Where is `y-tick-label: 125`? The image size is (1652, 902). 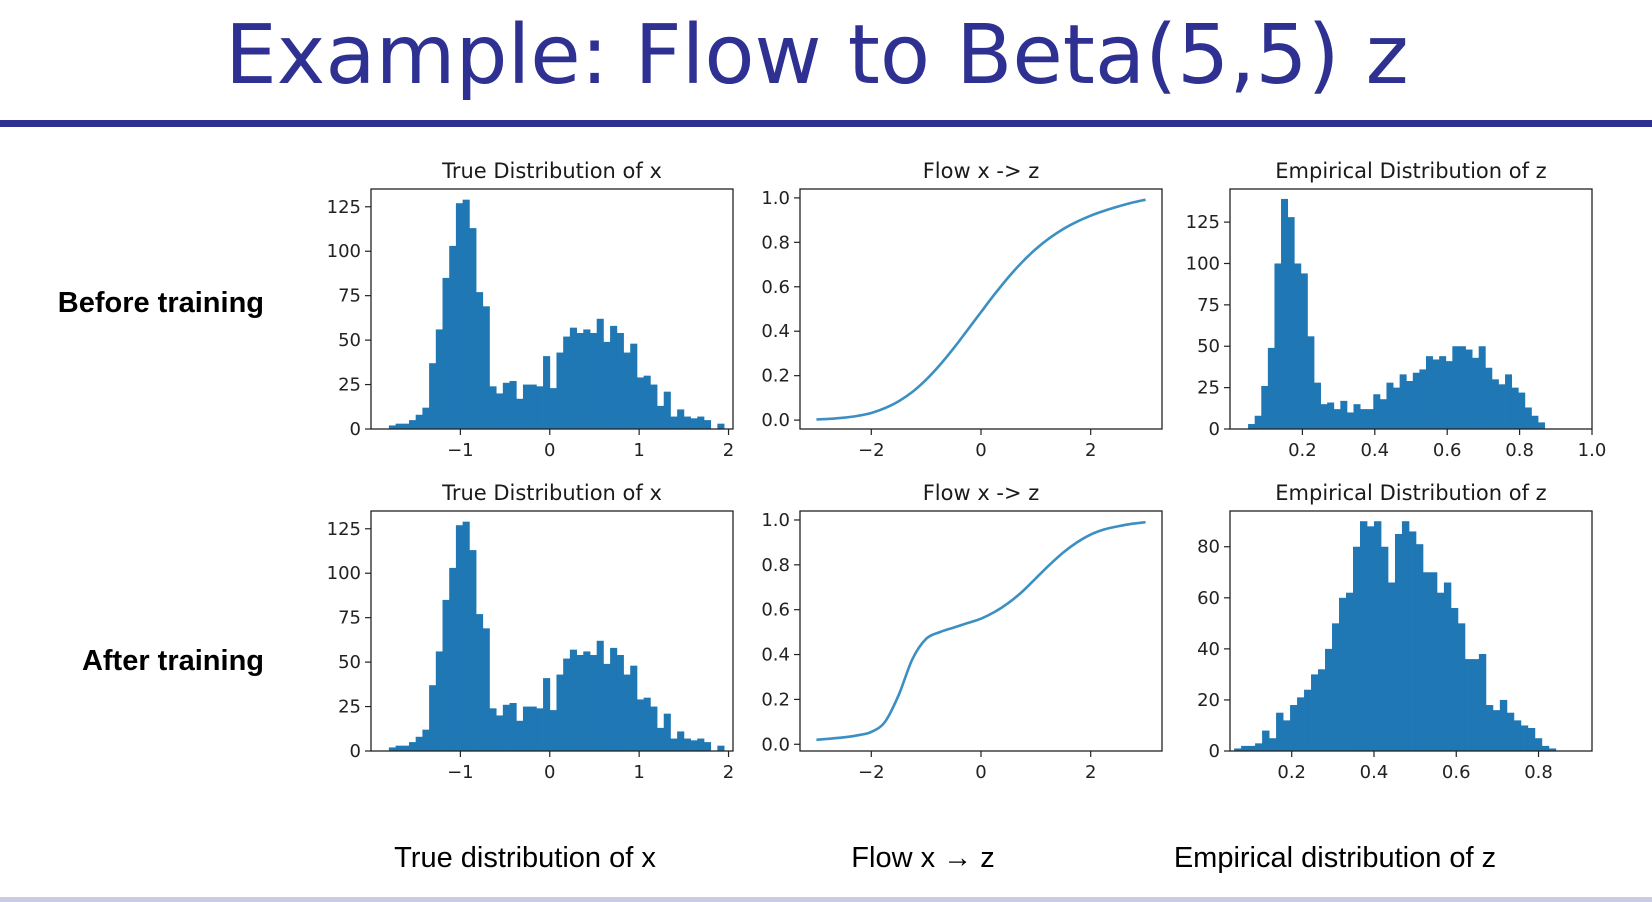
y-tick-label: 125 is located at coordinates (344, 207).